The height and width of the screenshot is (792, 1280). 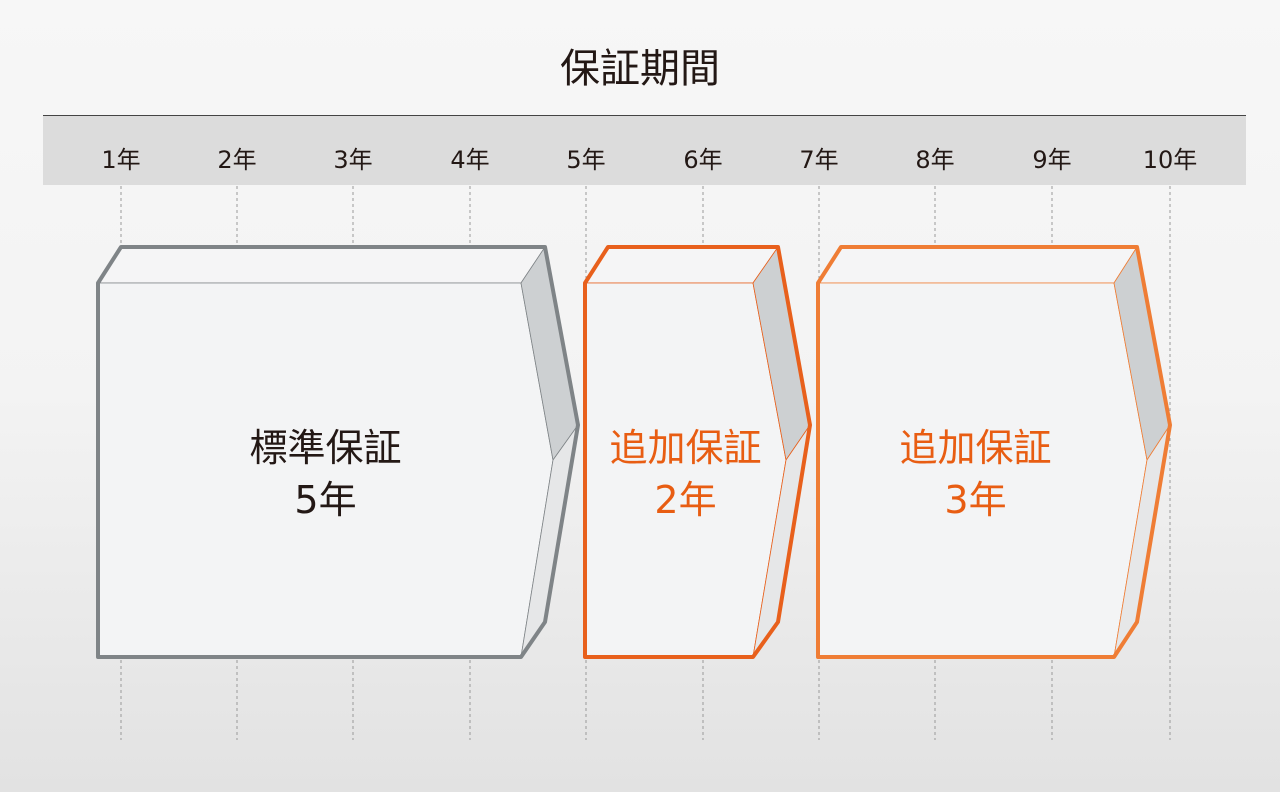 What do you see at coordinates (640, 69) in the screenshot?
I see `diagram-title: 保証期間` at bounding box center [640, 69].